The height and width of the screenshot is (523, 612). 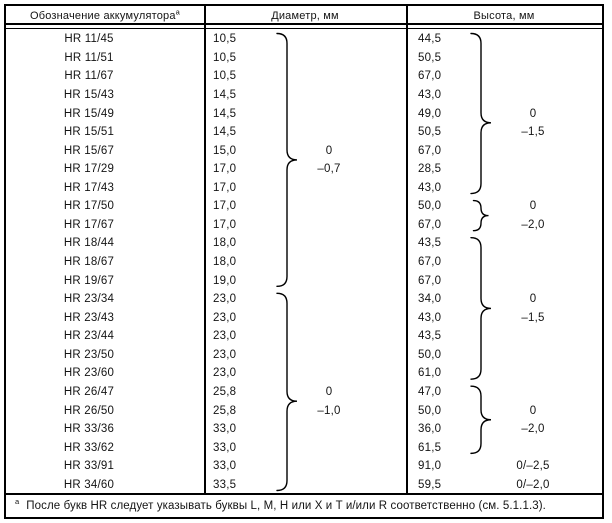 What do you see at coordinates (89, 150) in the screenshot?
I see `designation-cell: HR 15/67` at bounding box center [89, 150].